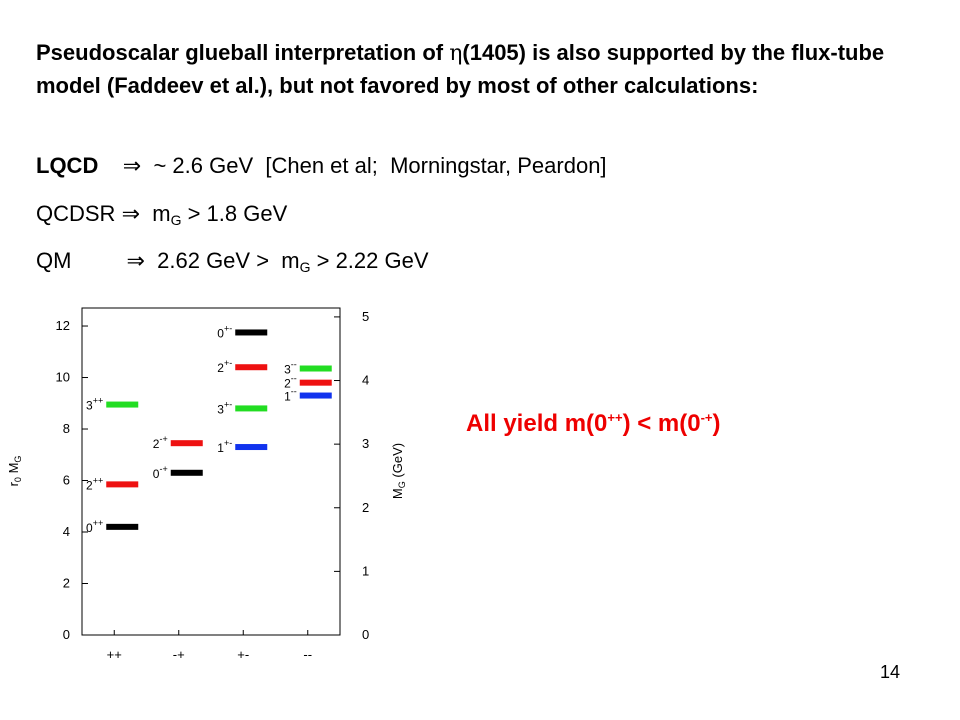  Describe the element at coordinates (365, 316) in the screenshot. I see `right-tick-label: 5` at that location.